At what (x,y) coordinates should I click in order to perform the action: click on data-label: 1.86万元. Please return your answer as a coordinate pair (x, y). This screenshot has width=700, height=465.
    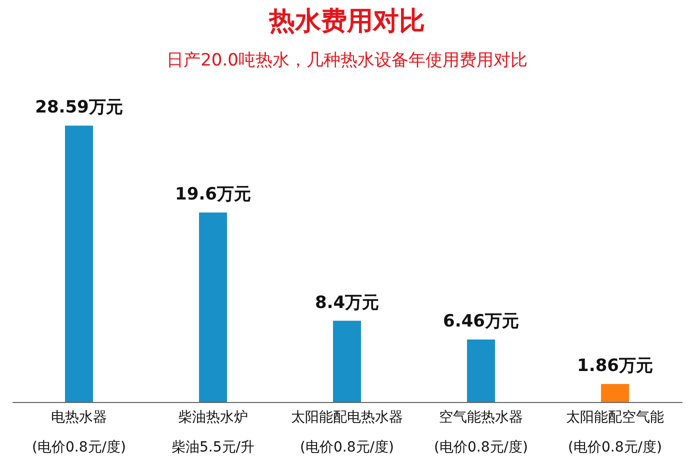
    Looking at the image, I should click on (615, 366).